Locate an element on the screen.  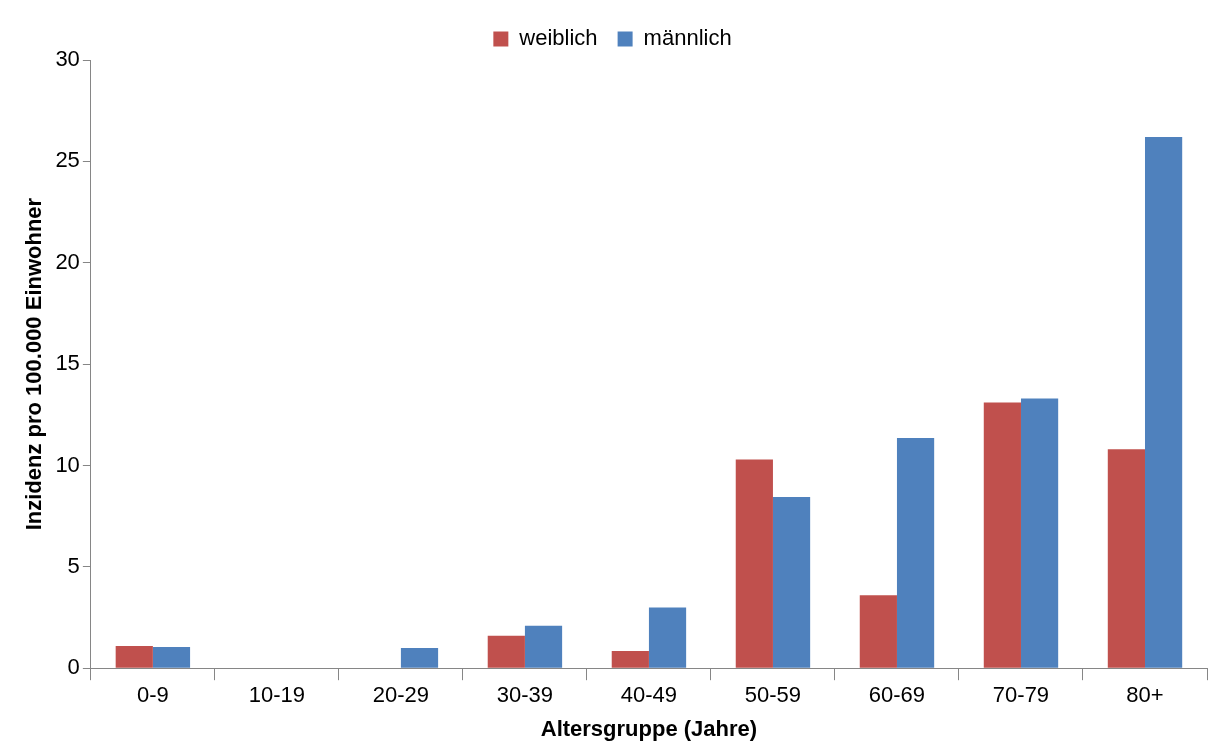
x-tick-label: 50-59 is located at coordinates (773, 695).